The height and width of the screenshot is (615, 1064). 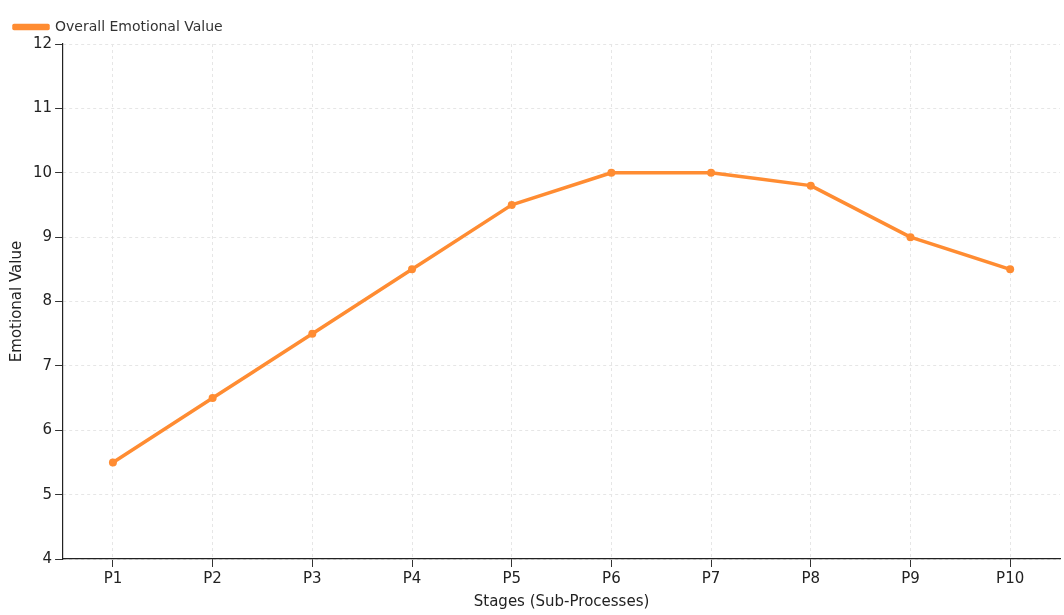 I want to click on x-tick-label: P5, so click(x=511, y=577).